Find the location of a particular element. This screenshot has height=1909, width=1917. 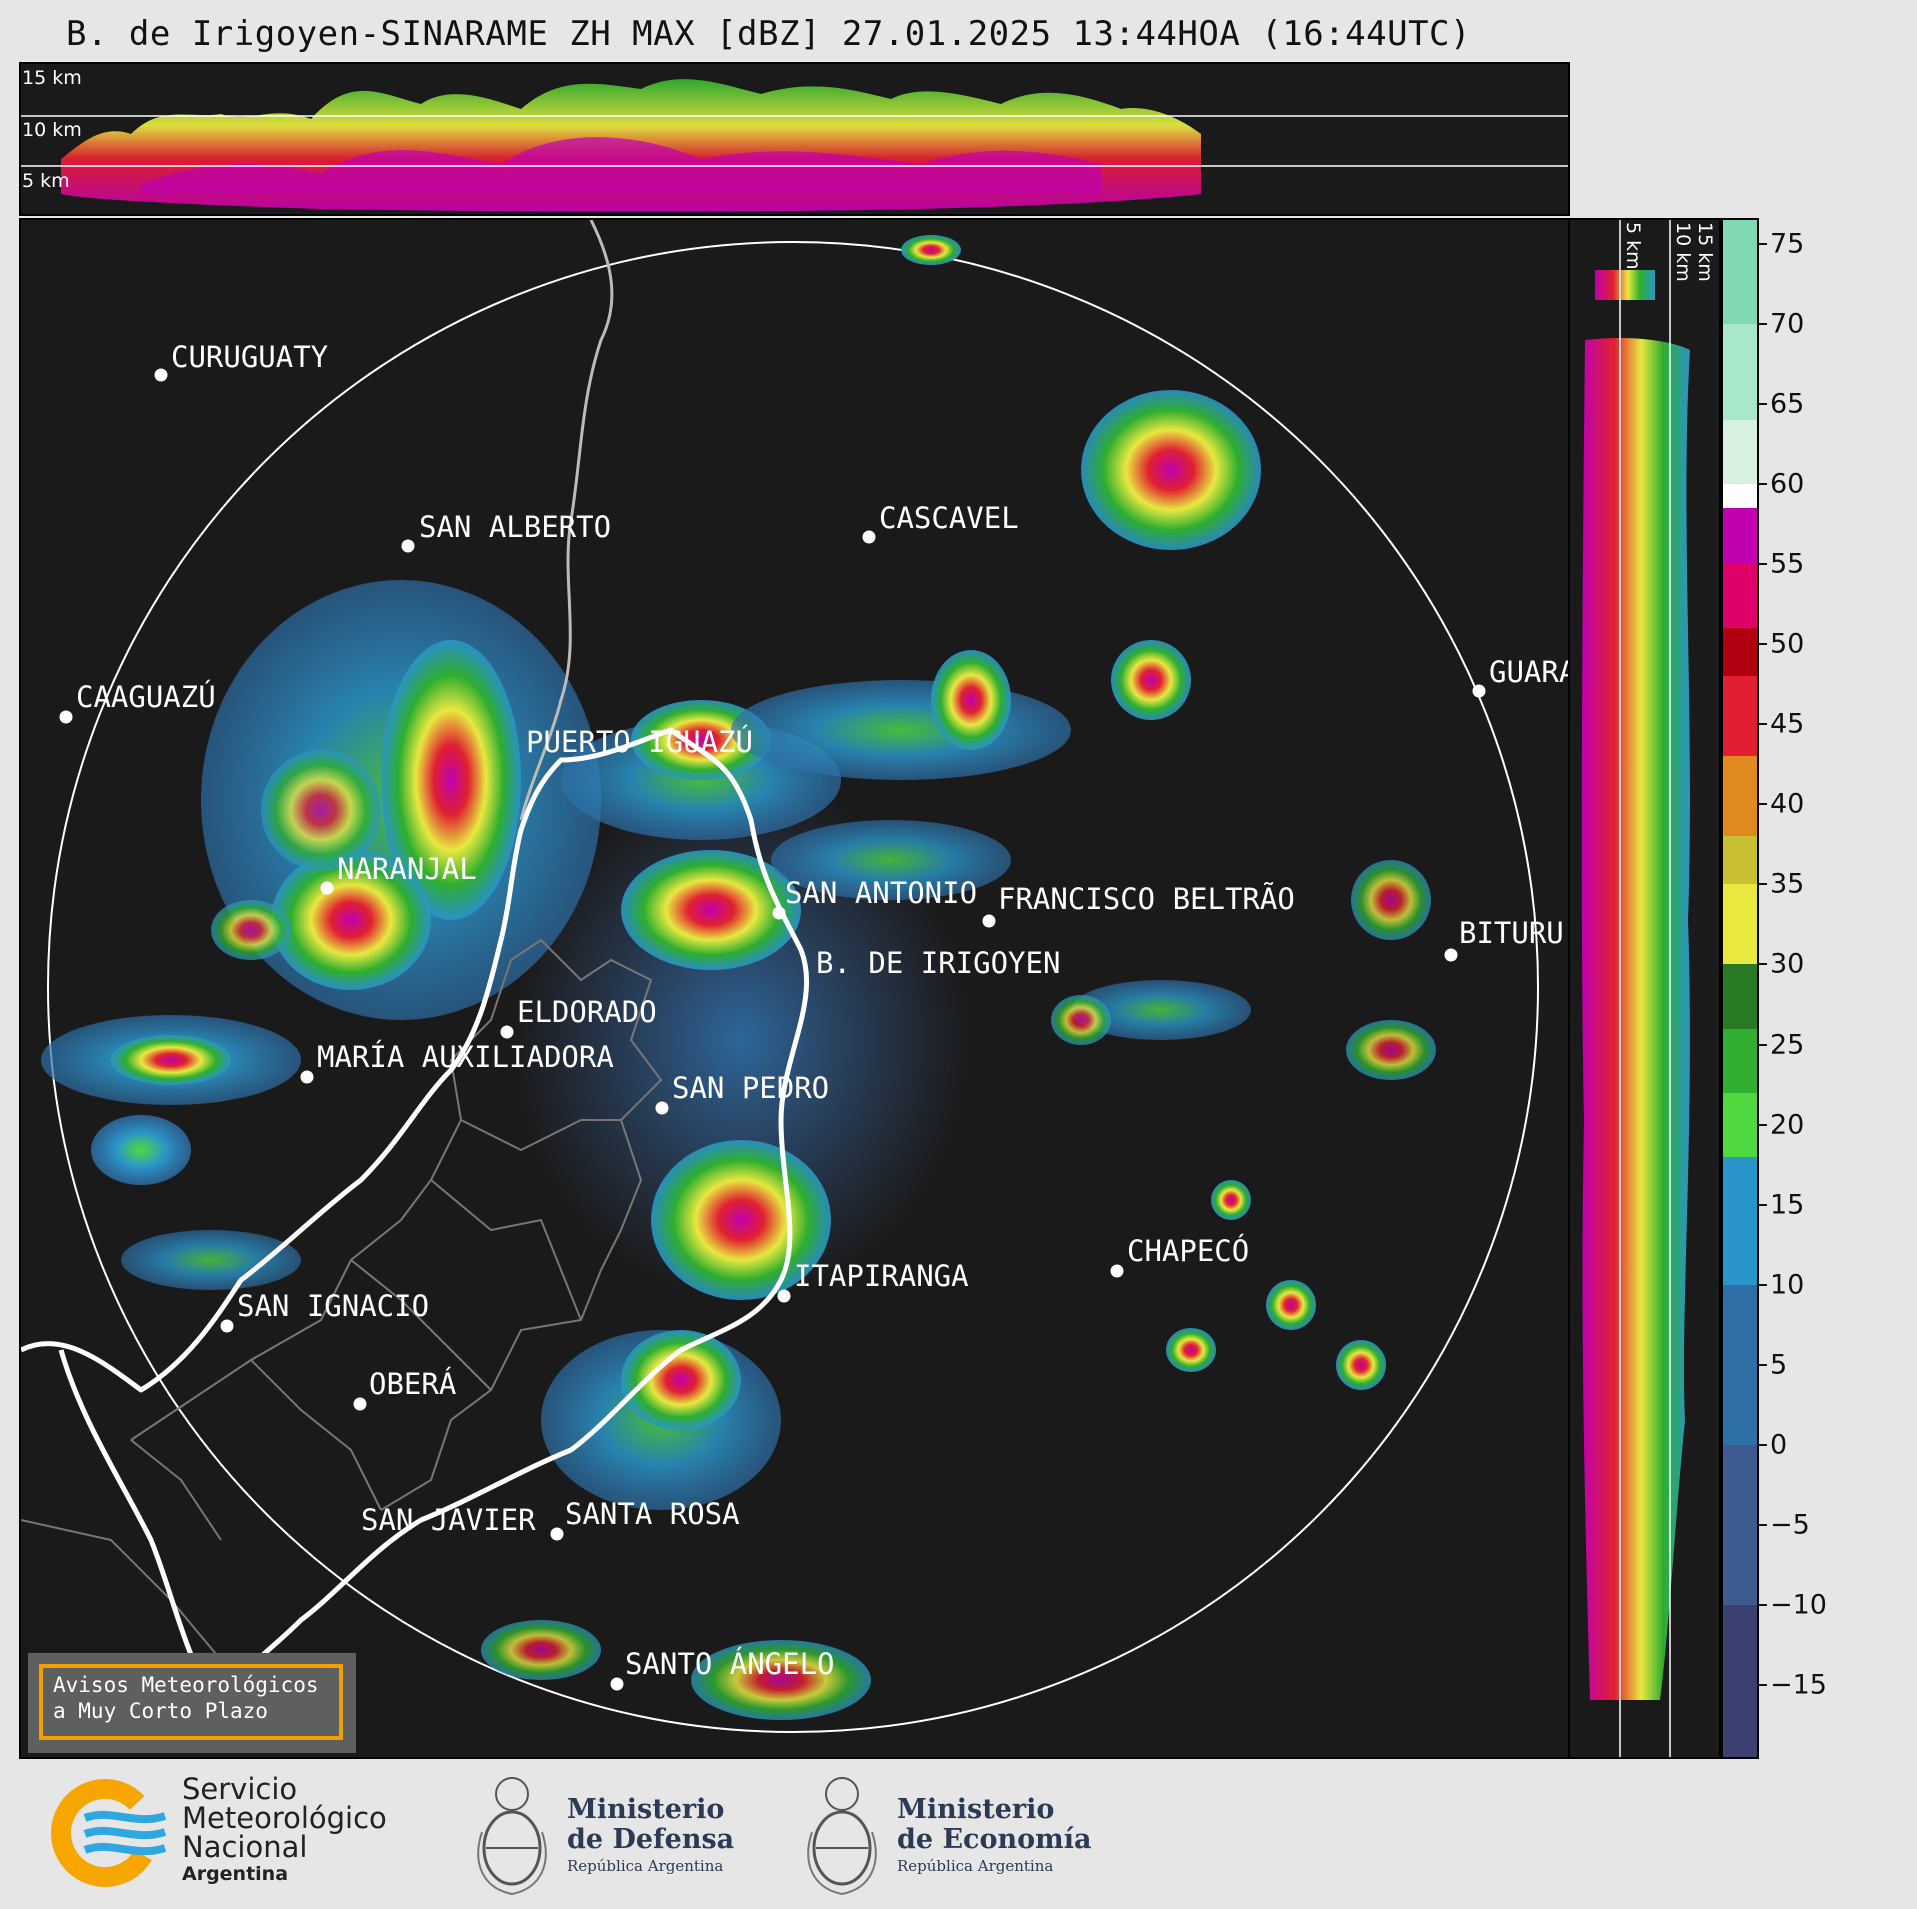

defensa-line2: de Defensa is located at coordinates (651, 1839).